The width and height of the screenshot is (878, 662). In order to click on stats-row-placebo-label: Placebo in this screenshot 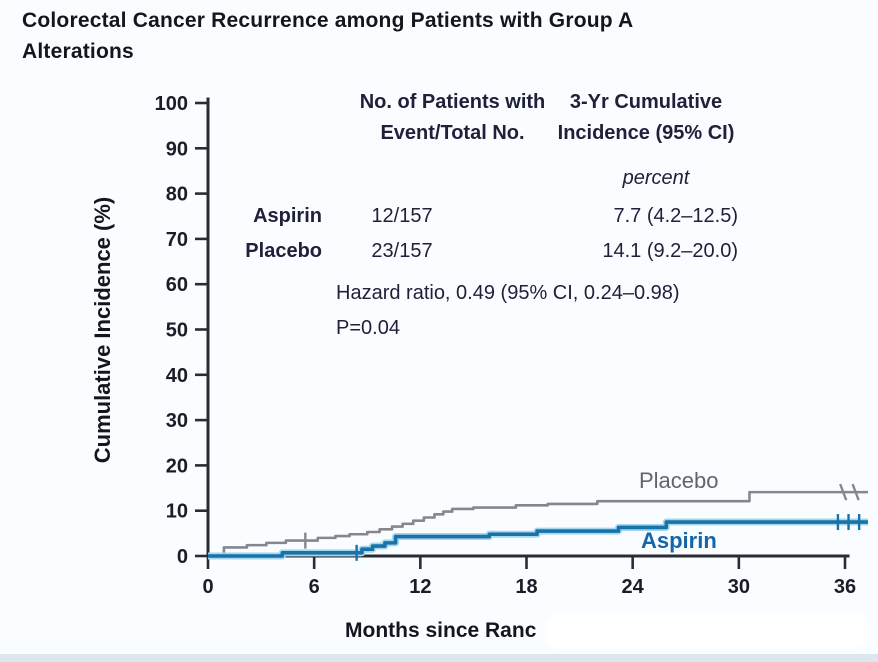, I will do `click(283, 251)`.